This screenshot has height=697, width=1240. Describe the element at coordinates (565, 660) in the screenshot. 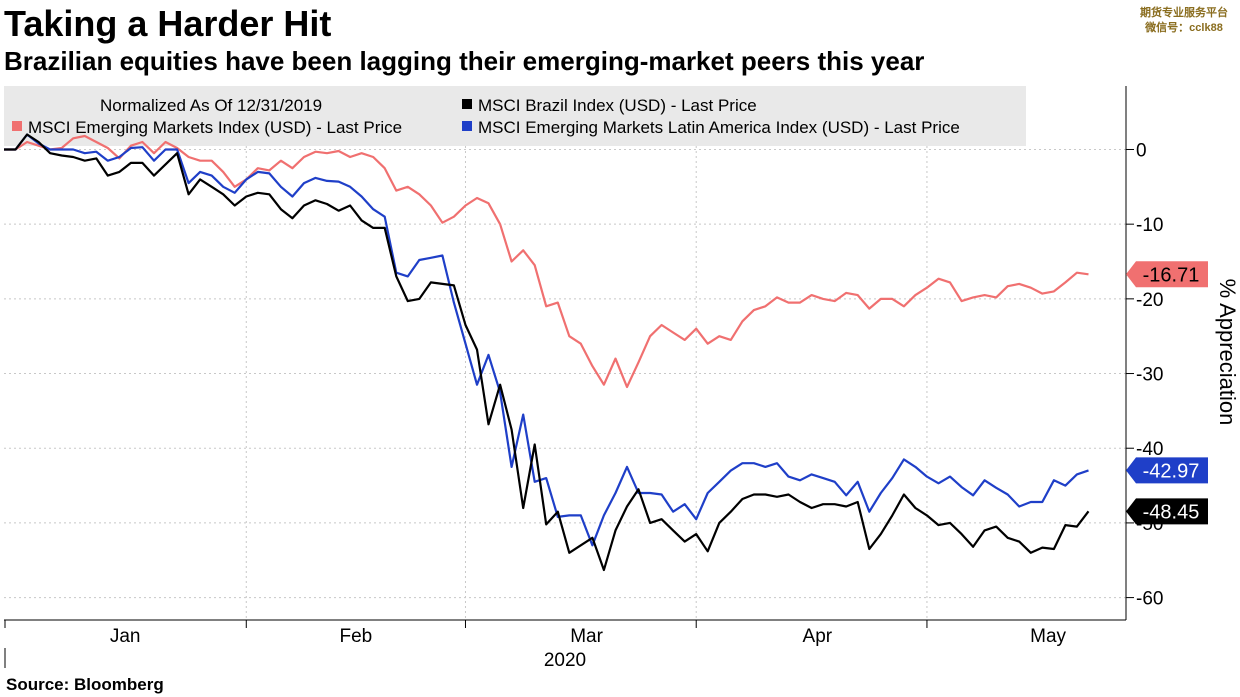

I see `x-axis-year-label: 2020` at that location.